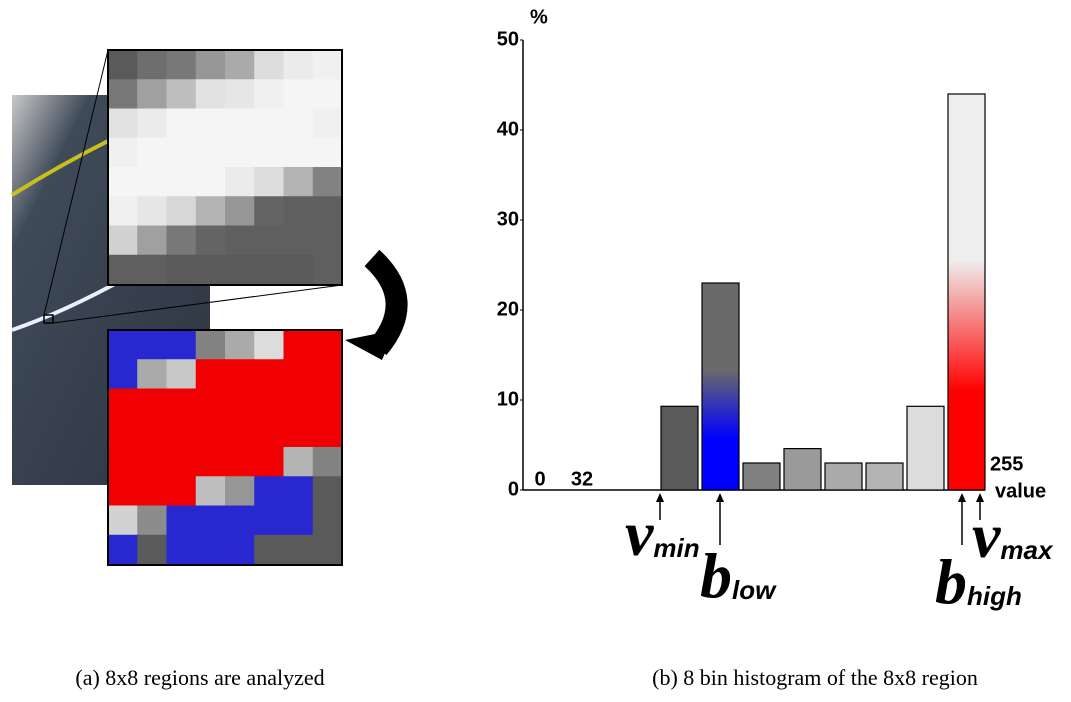  What do you see at coordinates (986, 535) in the screenshot?
I see `annotation-symbol: v` at bounding box center [986, 535].